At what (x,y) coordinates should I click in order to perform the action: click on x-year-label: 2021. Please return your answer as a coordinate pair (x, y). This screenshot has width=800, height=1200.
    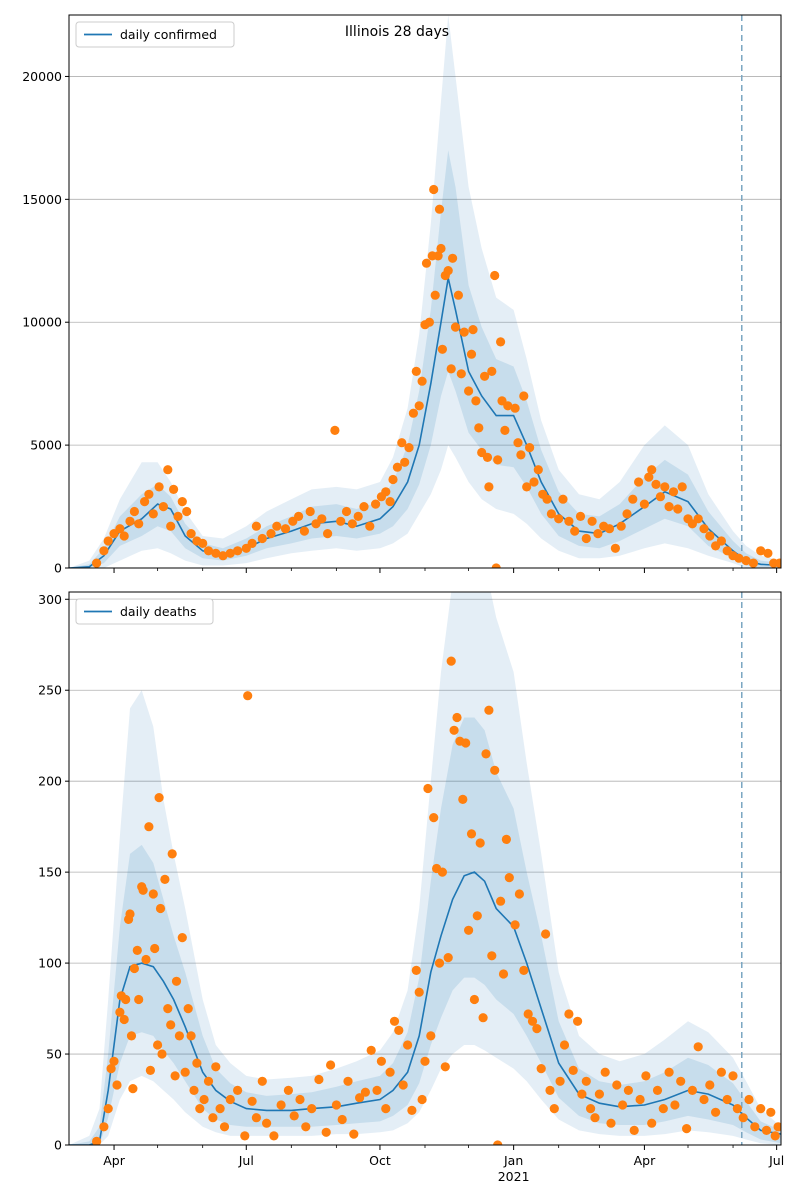
    Looking at the image, I should click on (514, 1176).